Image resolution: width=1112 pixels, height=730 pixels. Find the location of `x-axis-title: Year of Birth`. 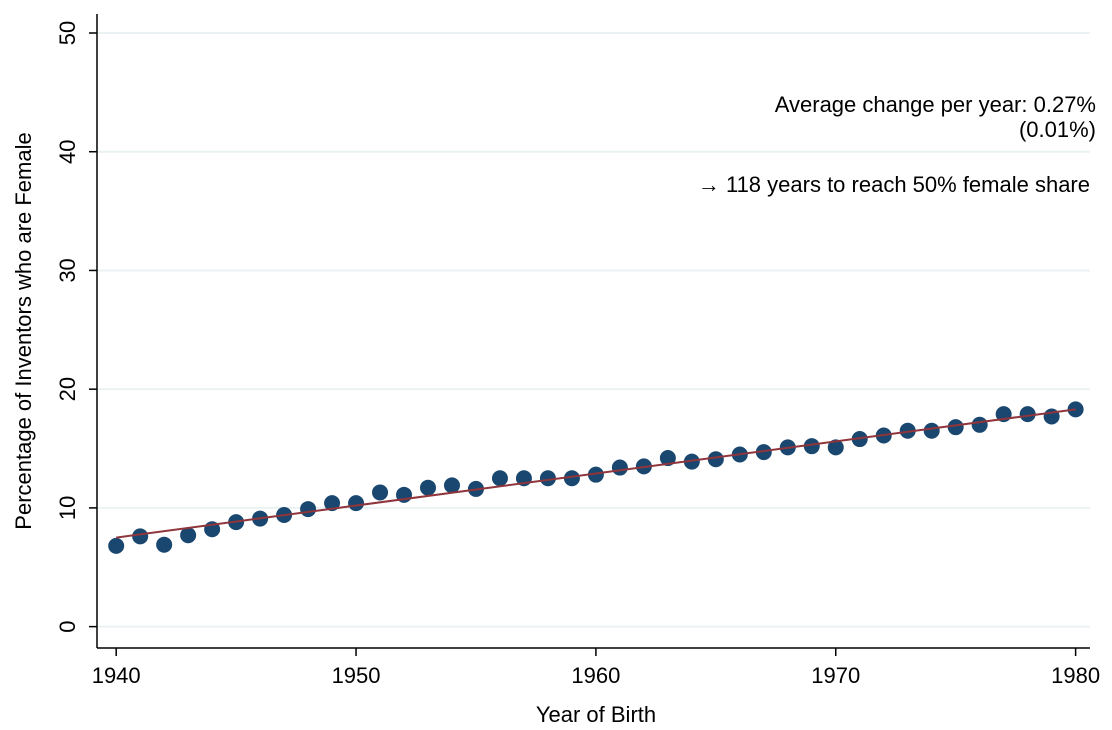

x-axis-title: Year of Birth is located at coordinates (596, 714).